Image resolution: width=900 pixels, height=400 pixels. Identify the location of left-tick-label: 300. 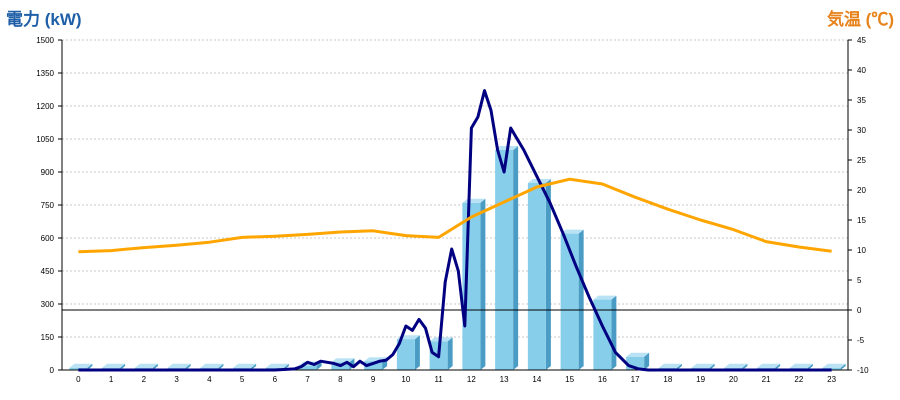
(48, 304).